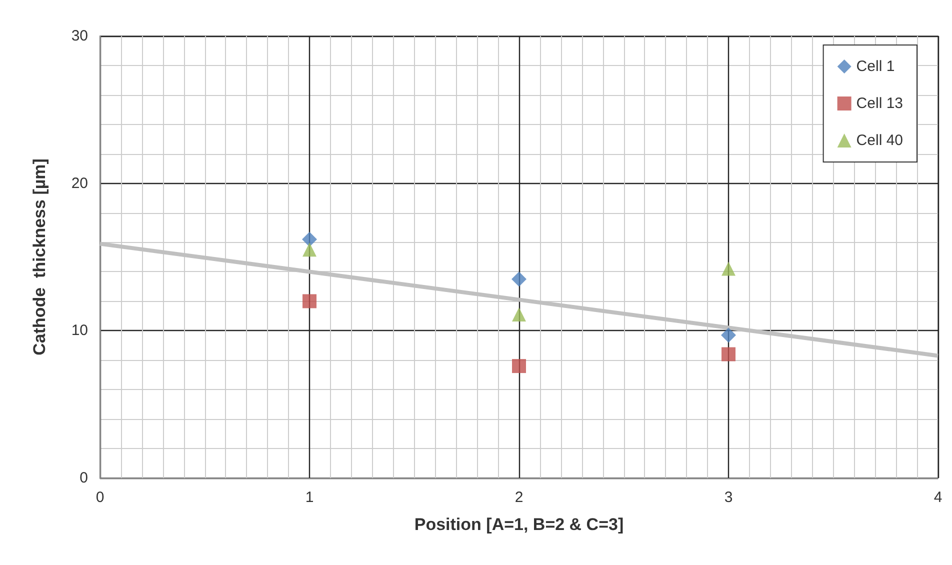 The height and width of the screenshot is (565, 952). Describe the element at coordinates (100, 497) in the screenshot. I see `x-tick-label: 0` at that location.